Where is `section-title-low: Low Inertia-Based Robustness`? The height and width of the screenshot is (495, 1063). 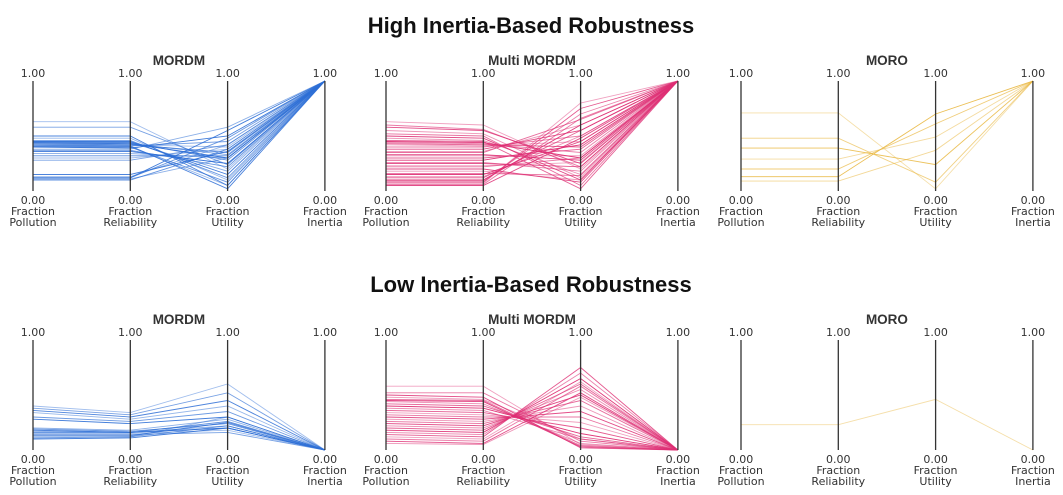 section-title-low: Low Inertia-Based Robustness is located at coordinates (531, 284).